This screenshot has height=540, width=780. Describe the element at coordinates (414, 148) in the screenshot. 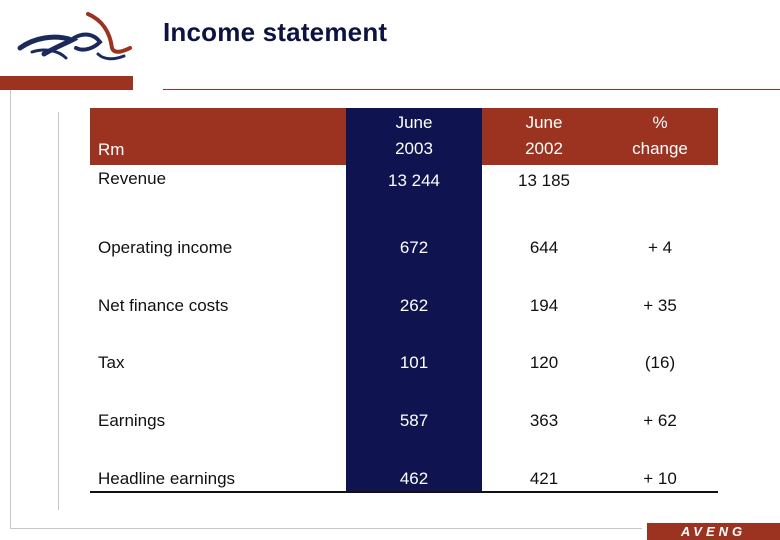

I see `column-header-line2: 2003` at that location.